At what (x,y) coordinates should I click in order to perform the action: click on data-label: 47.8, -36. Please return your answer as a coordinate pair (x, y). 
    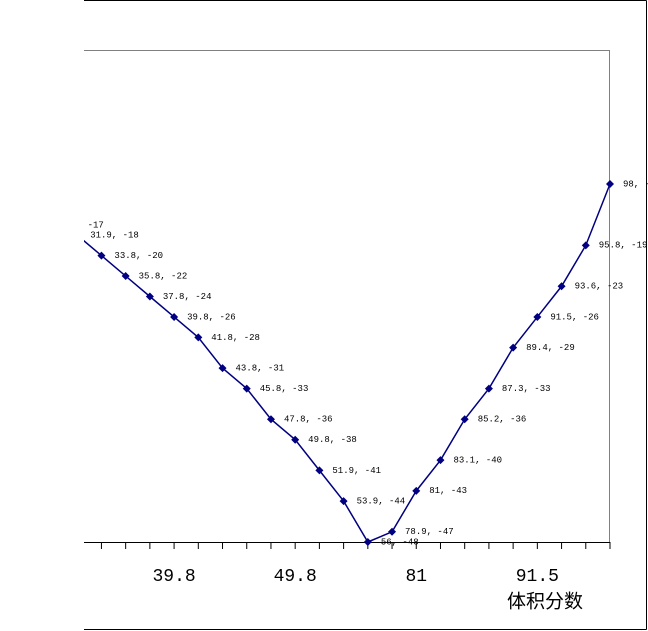
    Looking at the image, I should click on (308, 420).